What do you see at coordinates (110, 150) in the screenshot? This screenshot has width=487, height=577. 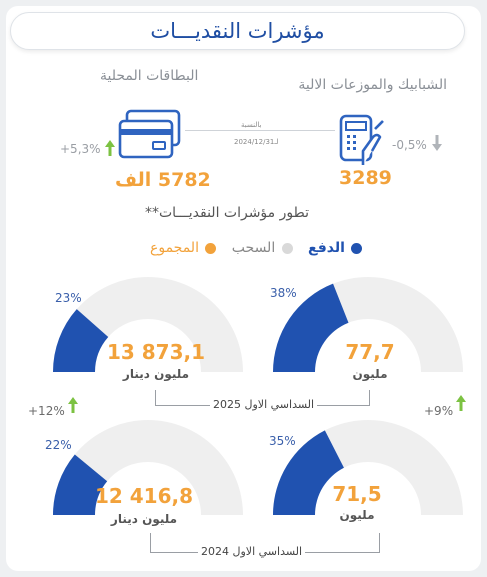 I see `up-arrow-icon` at bounding box center [110, 150].